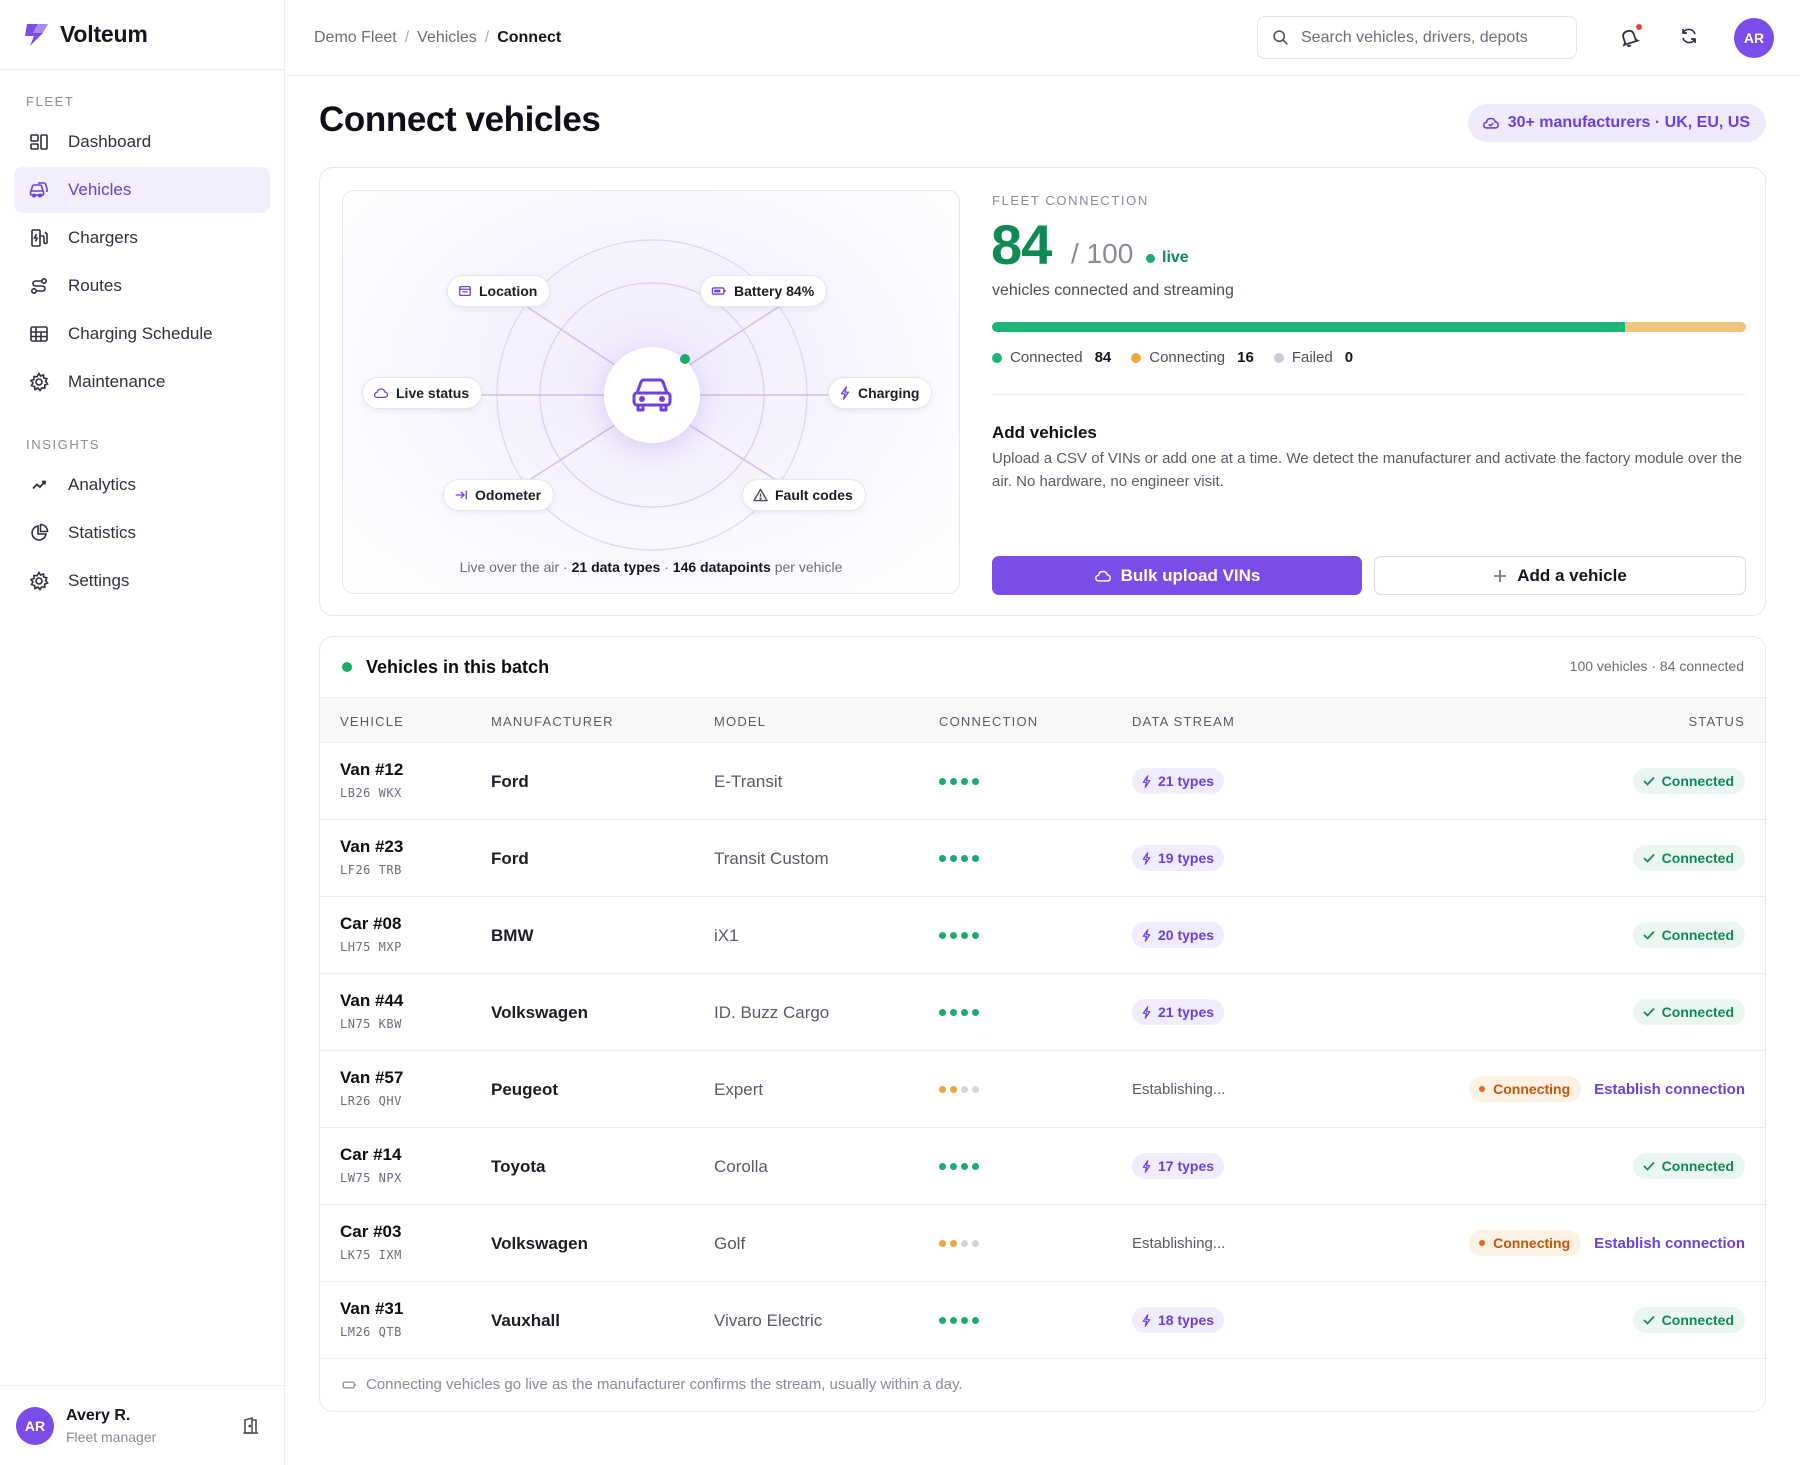 The image size is (1800, 1465). Describe the element at coordinates (772, 1012) in the screenshot. I see `vehicle-model: ID. Buzz Cargo` at that location.